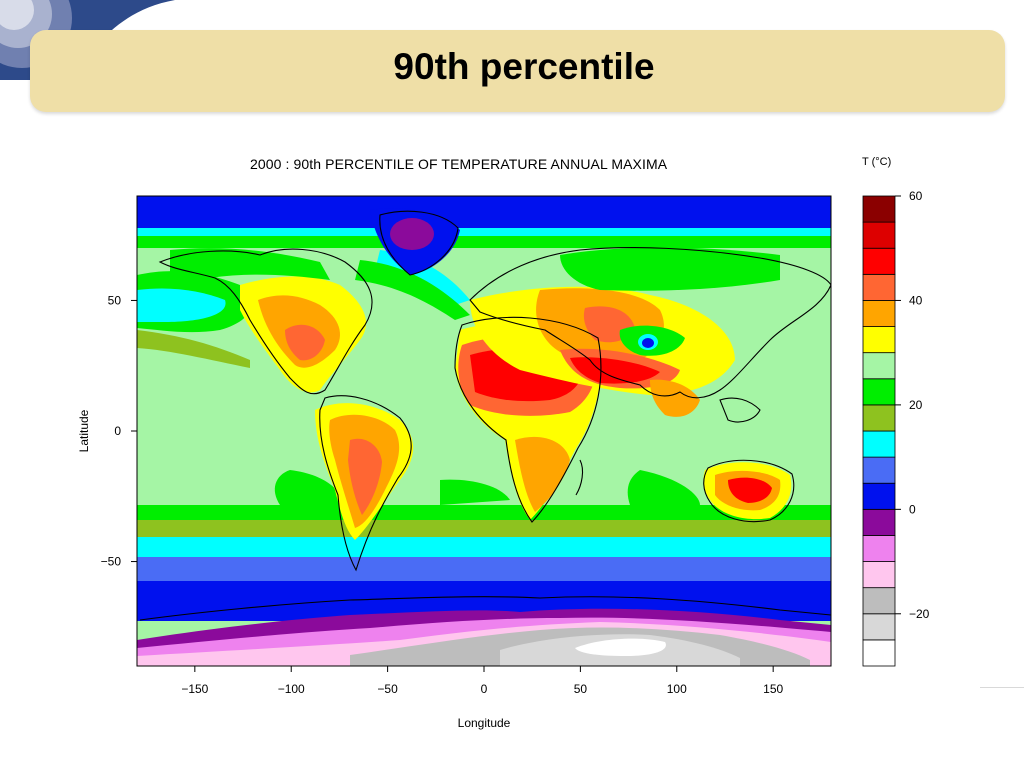 The image size is (1024, 768). I want to click on x-tick-label: 50, so click(581, 689).